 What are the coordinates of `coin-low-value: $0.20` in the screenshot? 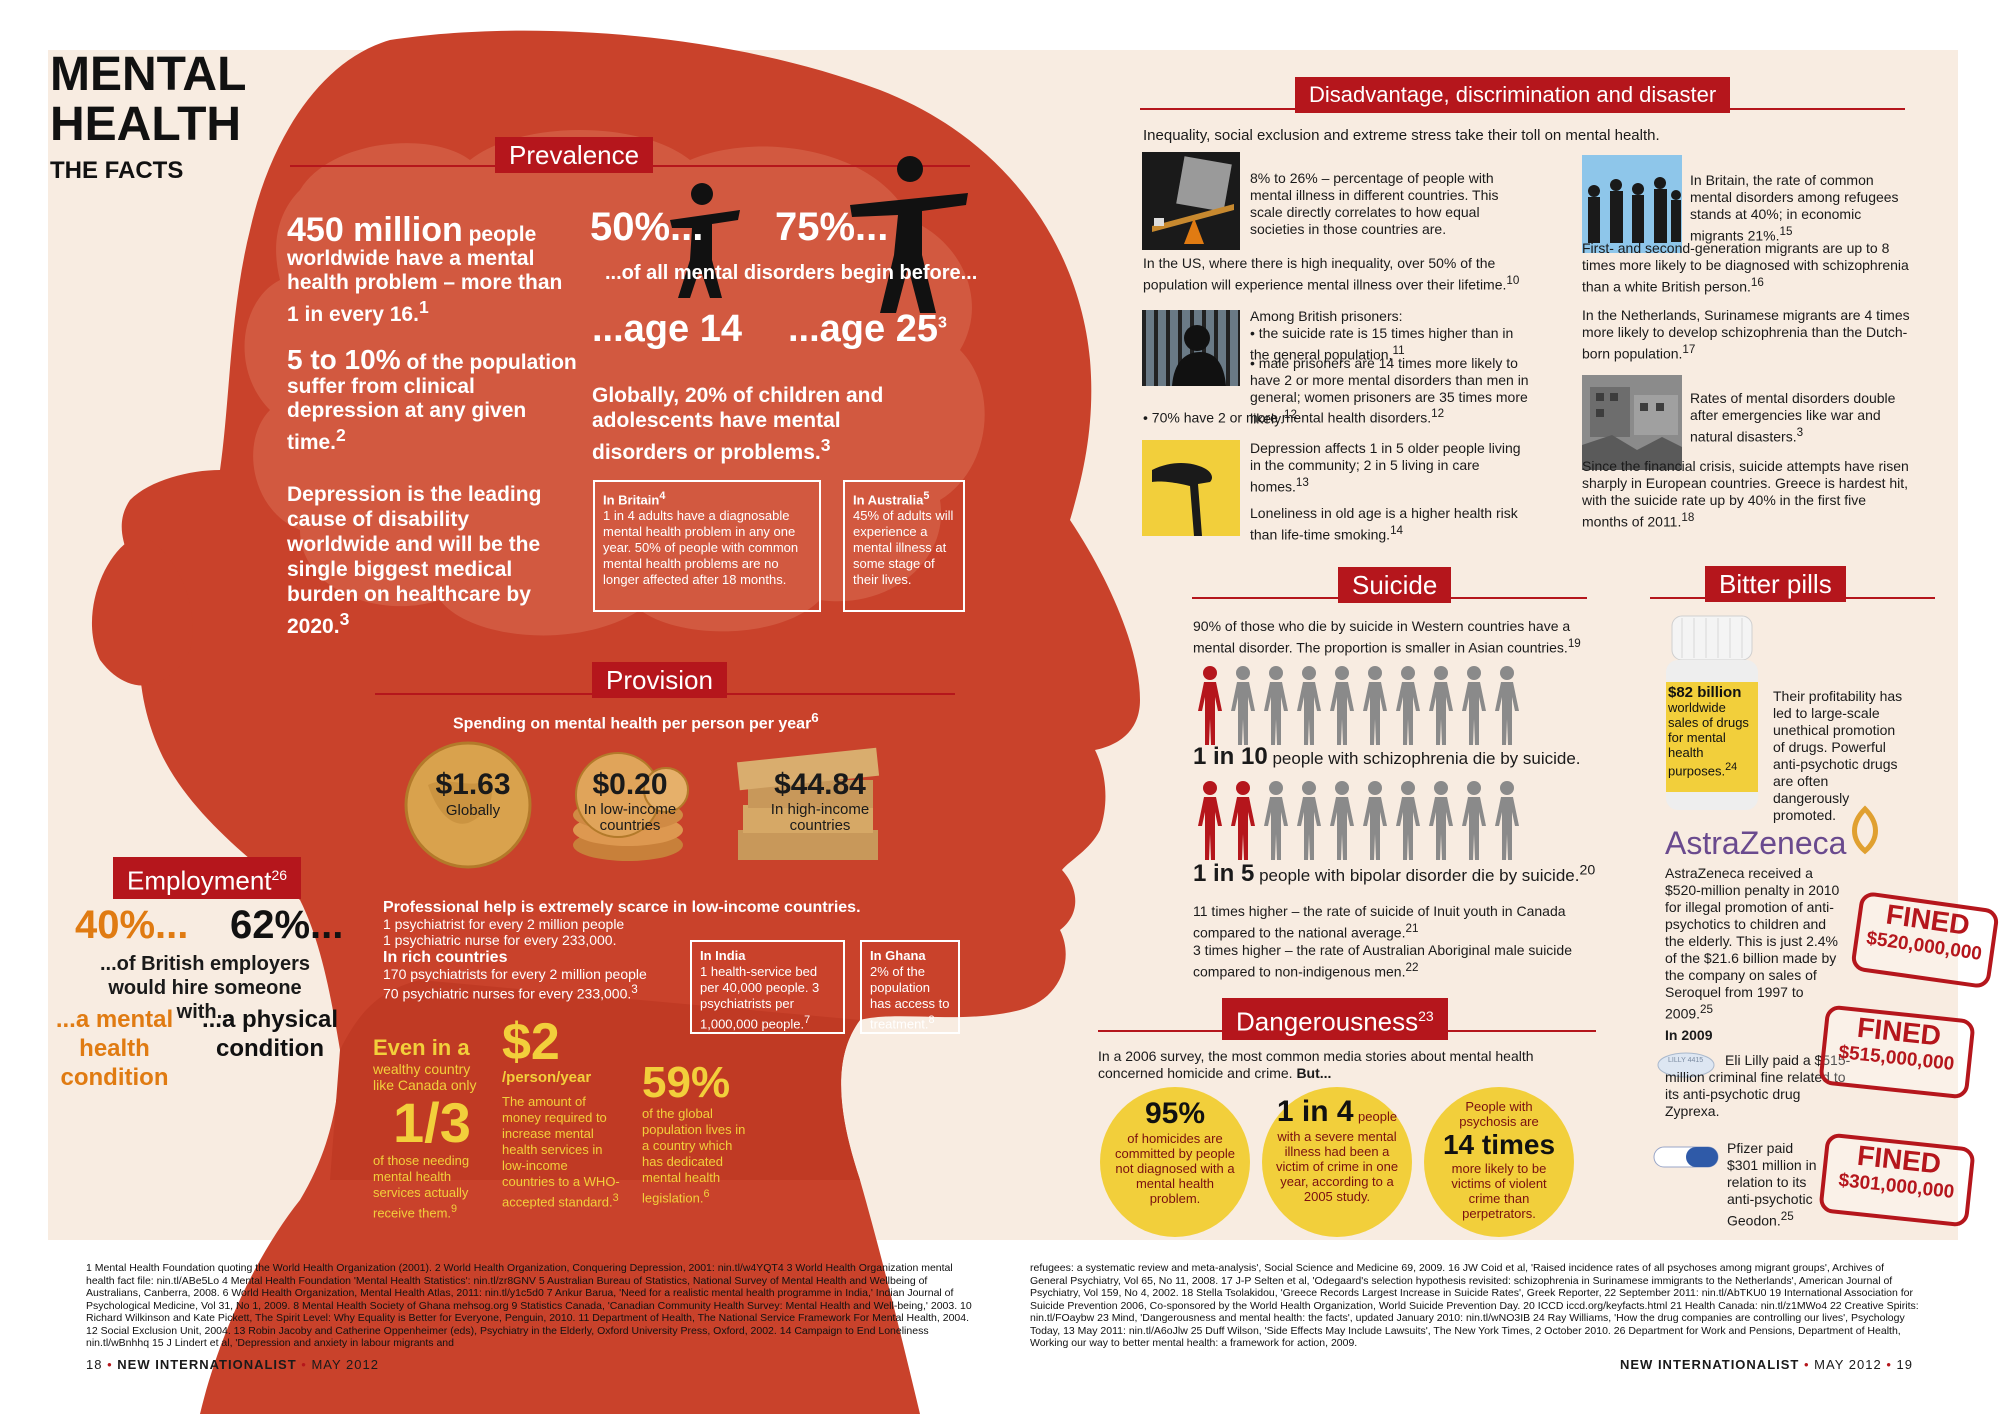 It's located at (630, 784).